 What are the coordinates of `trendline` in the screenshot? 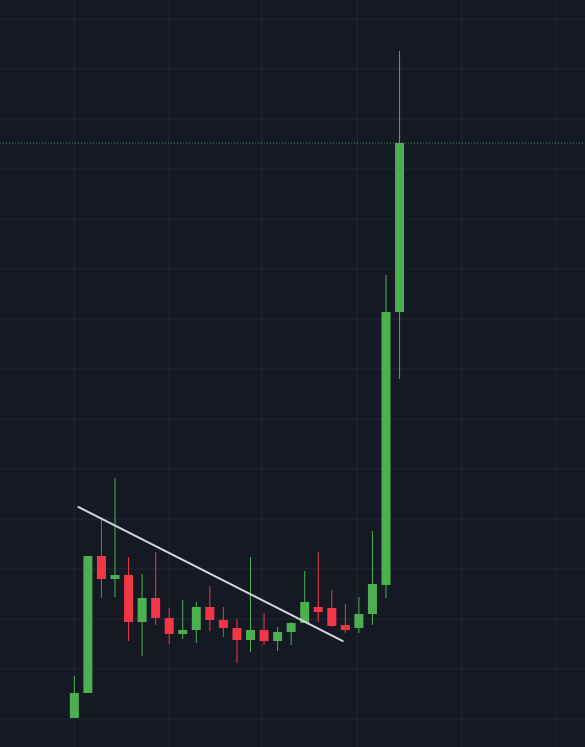 It's located at (210, 574).